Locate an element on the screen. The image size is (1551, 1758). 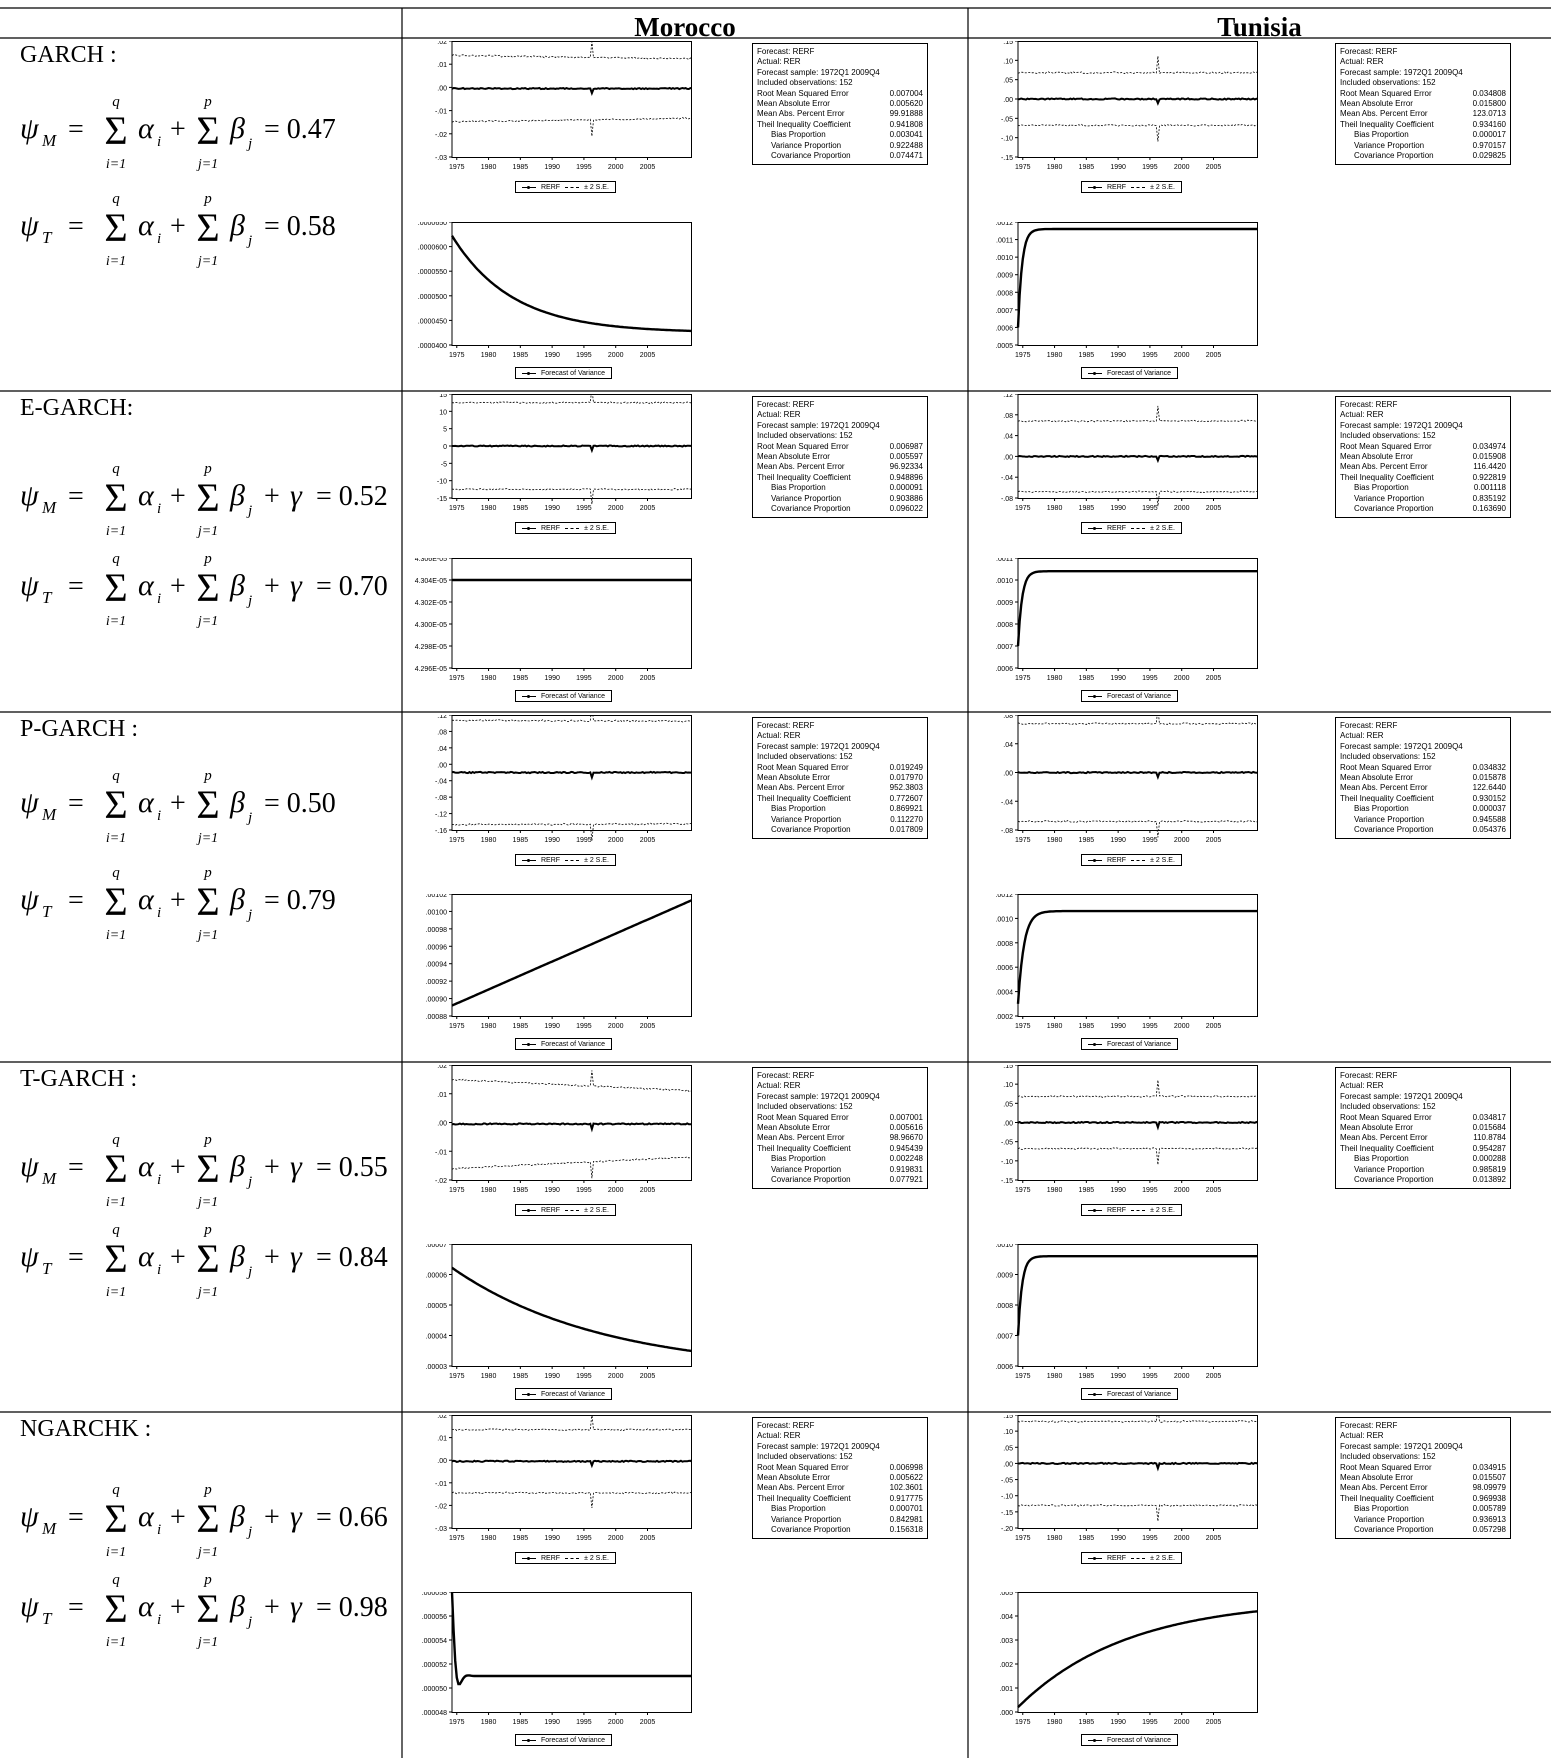
y-tick-label: .0007 is located at coordinates (1004, 647).